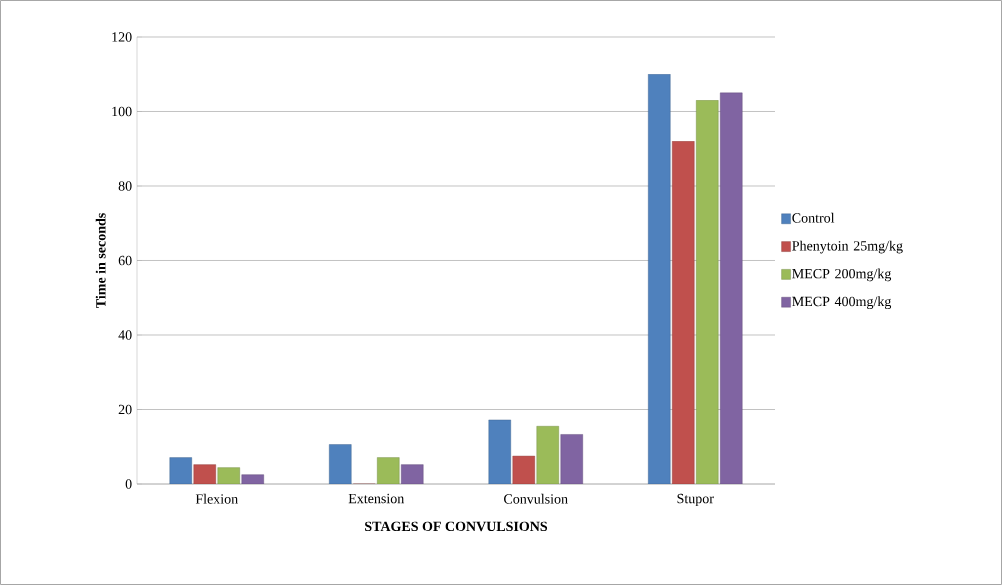  What do you see at coordinates (128, 484) in the screenshot?
I see `y-tick-label: 0` at bounding box center [128, 484].